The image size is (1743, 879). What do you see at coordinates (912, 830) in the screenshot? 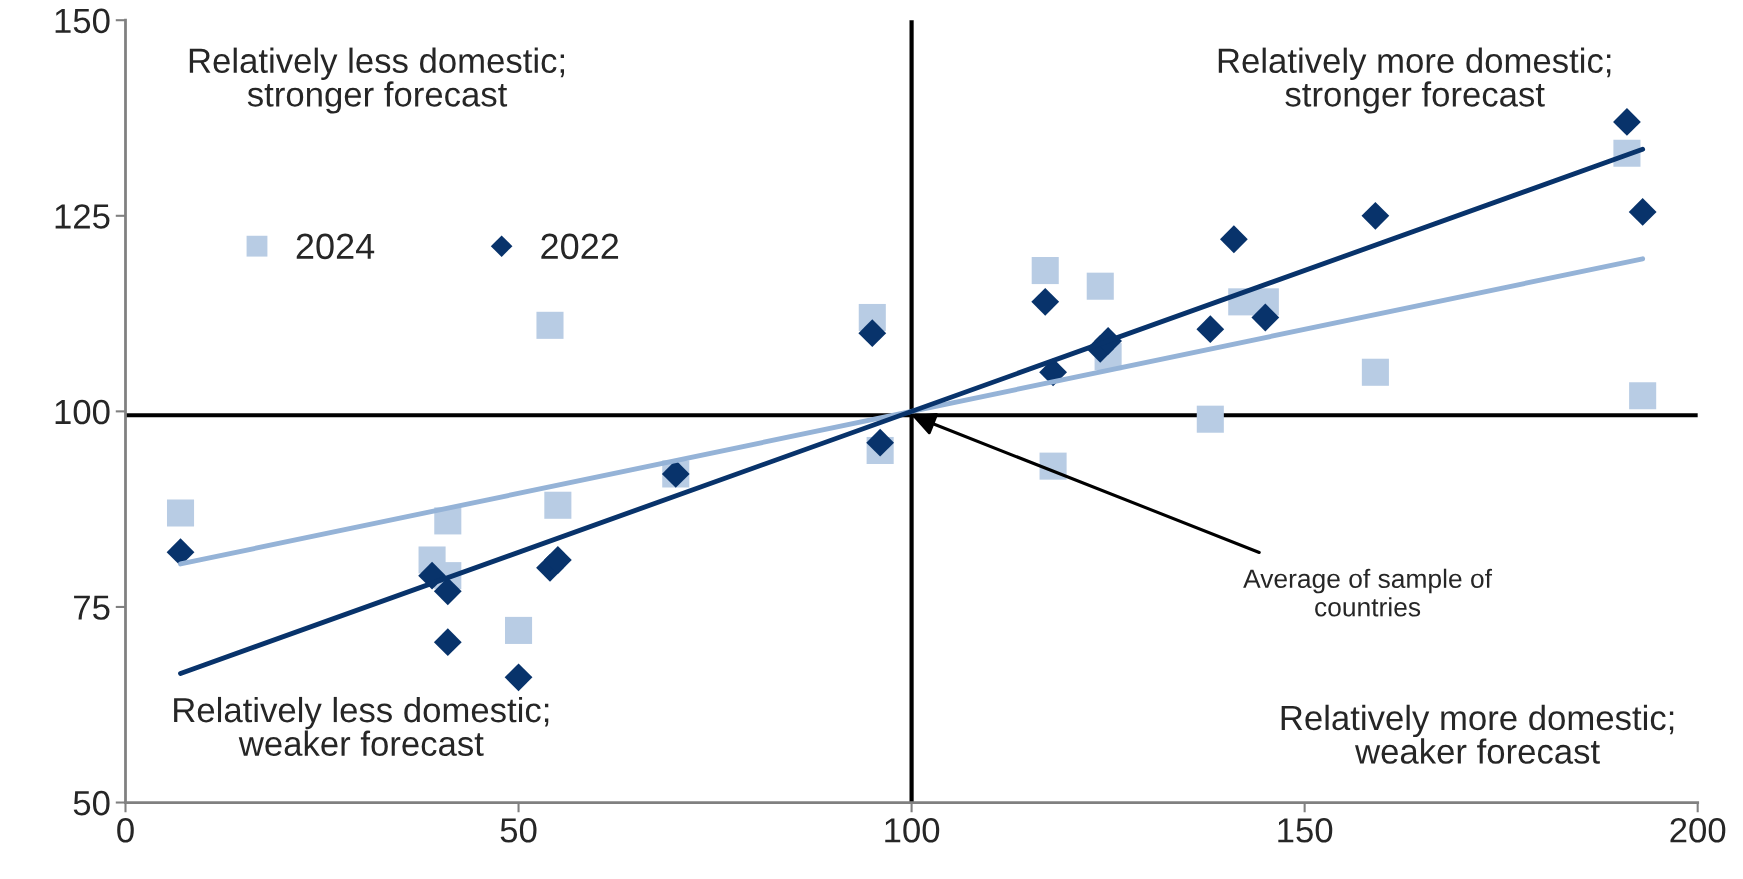
I see `x-tick-label: 100` at bounding box center [912, 830].